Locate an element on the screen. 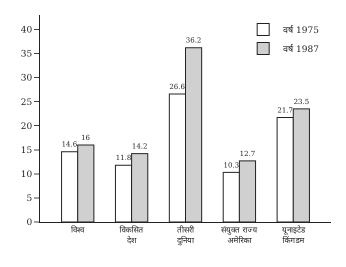 The width and height of the screenshot is (346, 267). x-tick-label: विश्व is located at coordinates (78, 229).